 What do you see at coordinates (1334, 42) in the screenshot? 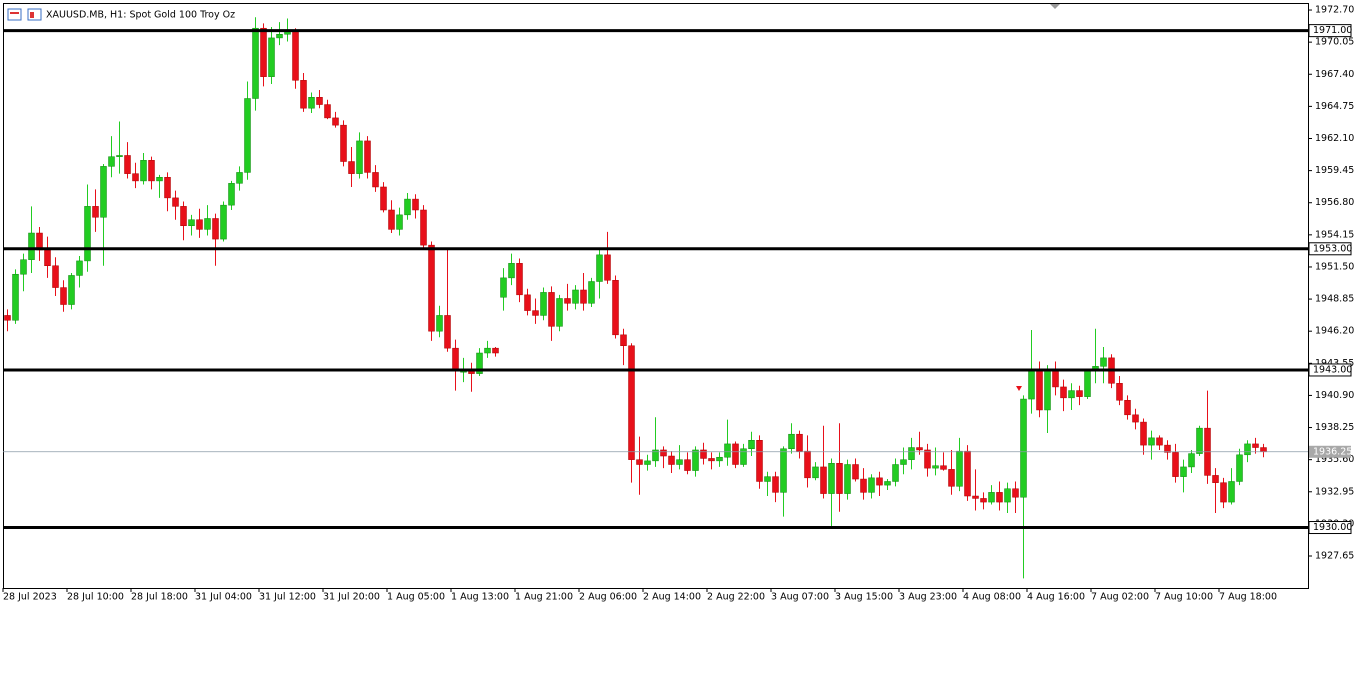
I see `y-tick-label: 1970.05` at bounding box center [1334, 42].